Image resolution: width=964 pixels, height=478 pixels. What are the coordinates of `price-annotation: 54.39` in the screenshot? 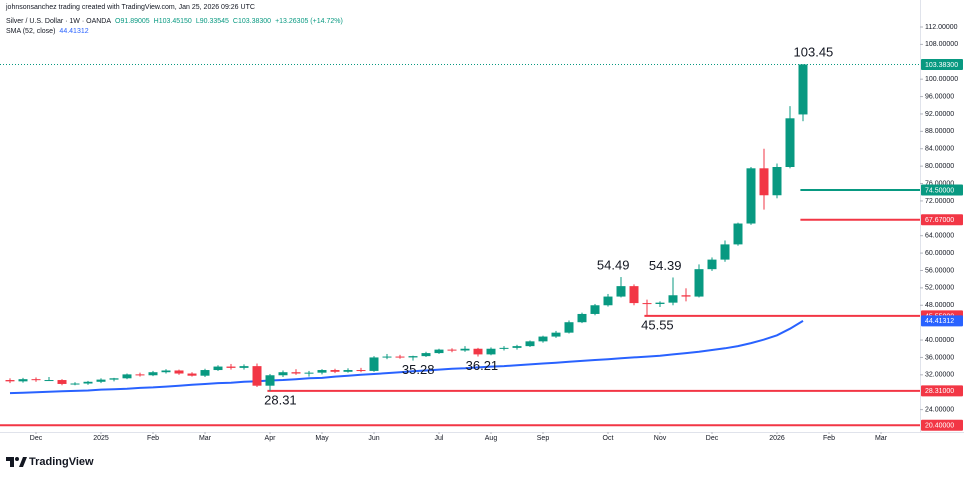 It's located at (665, 265).